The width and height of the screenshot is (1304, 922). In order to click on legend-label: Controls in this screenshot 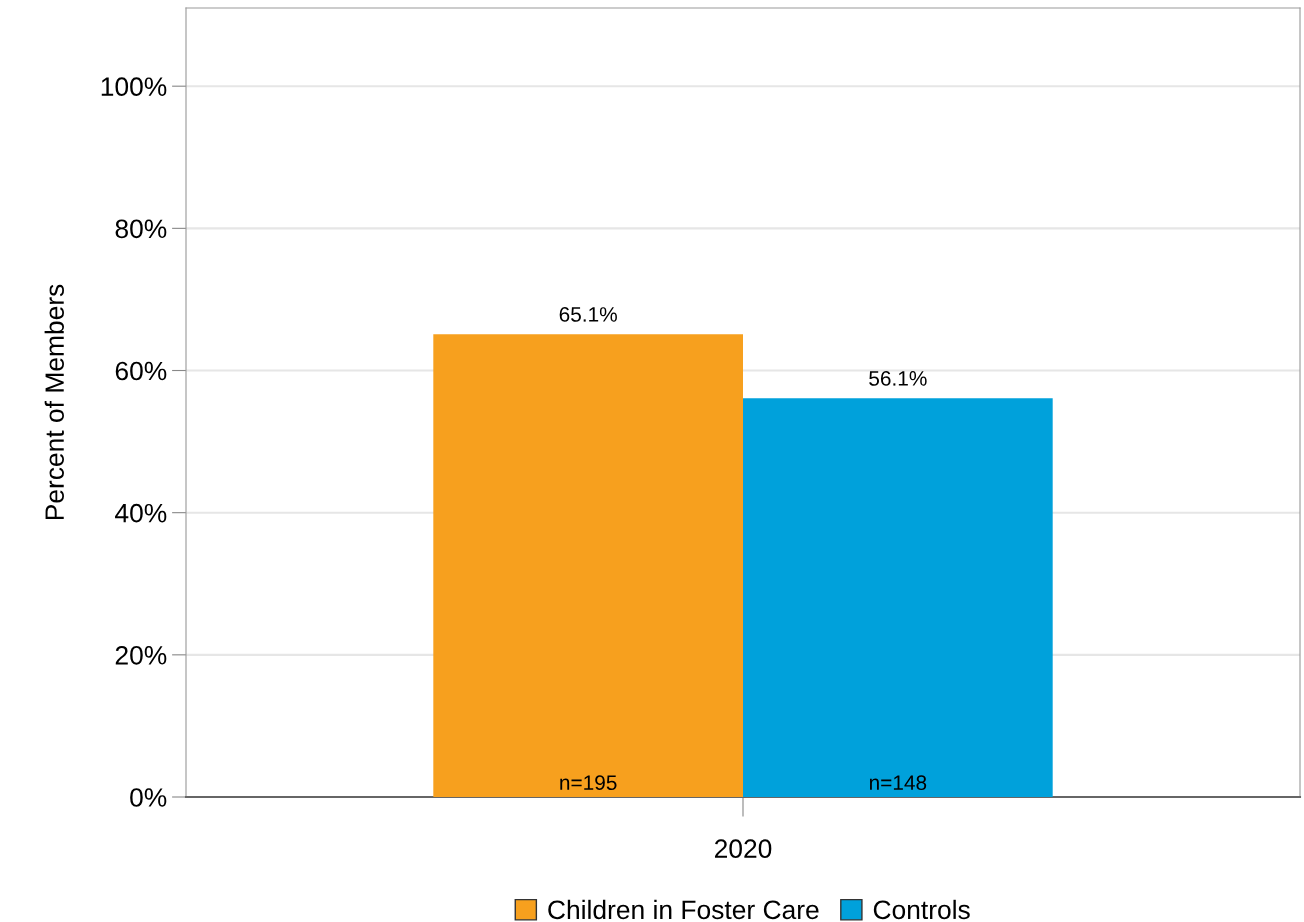, I will do `click(921, 909)`.